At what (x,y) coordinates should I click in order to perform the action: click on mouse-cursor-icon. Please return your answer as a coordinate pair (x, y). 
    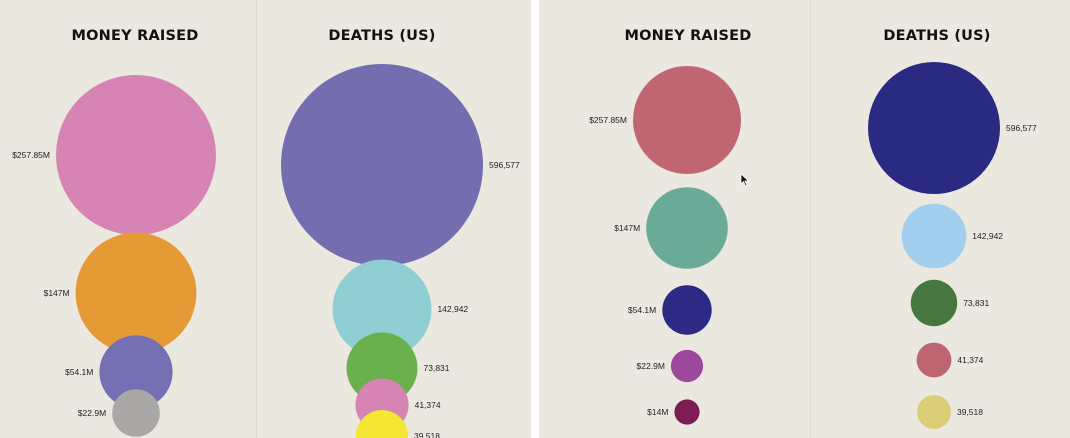
    Looking at the image, I should click on (745, 180).